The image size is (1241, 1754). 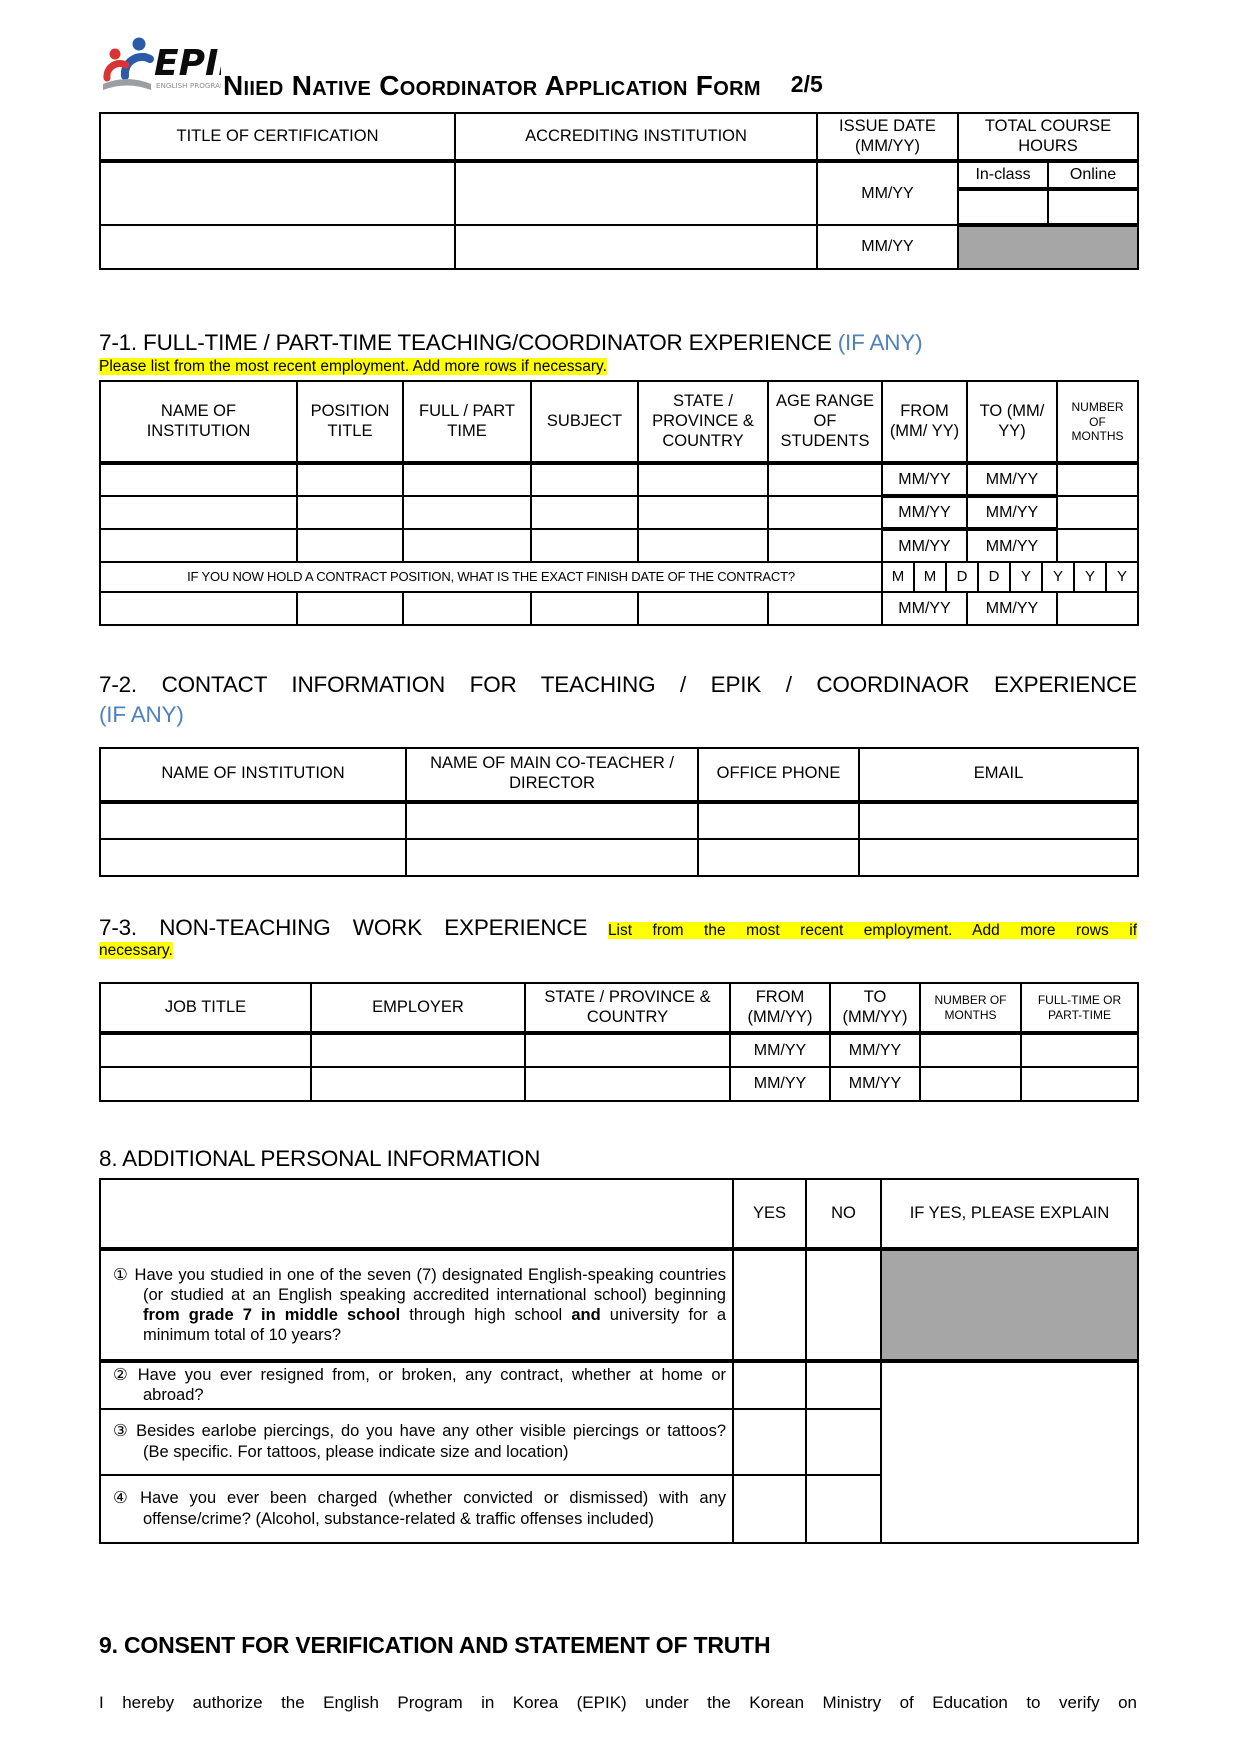 I want to click on finish-date-box-m1: M, so click(x=898, y=577).